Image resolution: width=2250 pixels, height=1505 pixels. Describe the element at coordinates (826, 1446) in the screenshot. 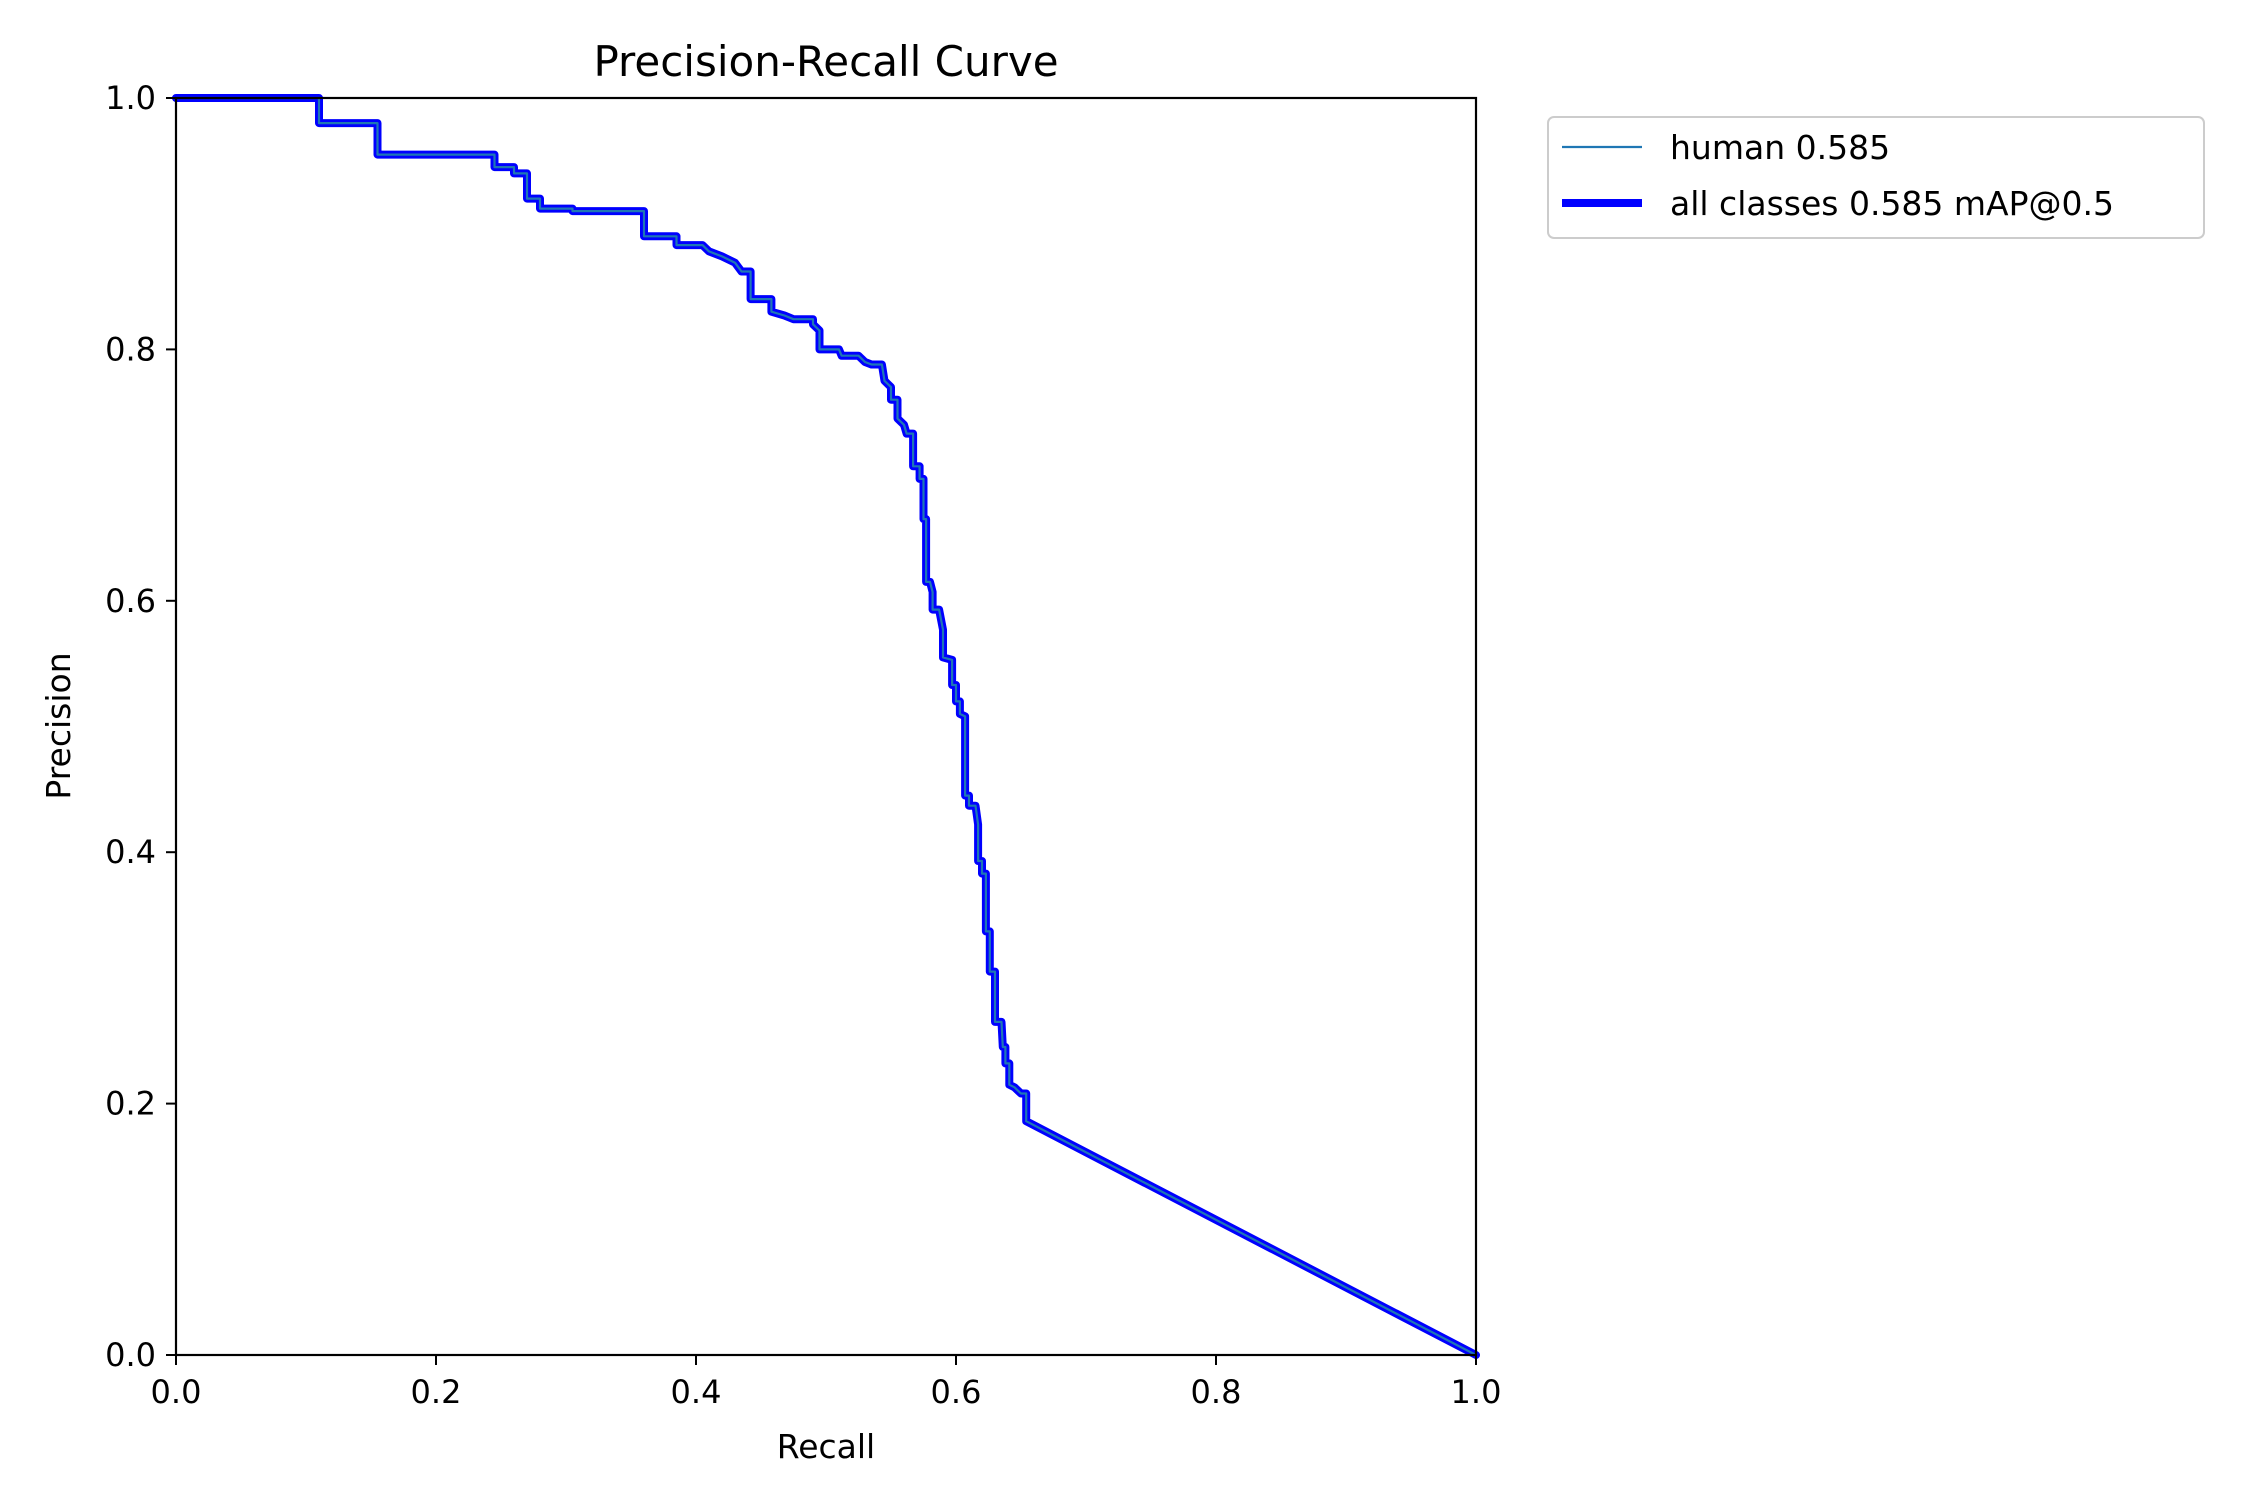

I see `x-axis-label: Recall` at that location.